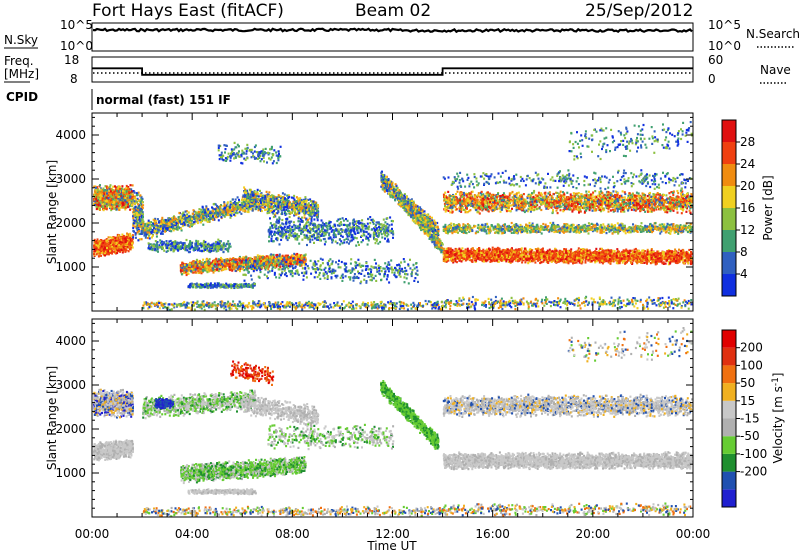 The image size is (800, 554). I want to click on nsky-tick-high: 10^5, so click(76, 25).